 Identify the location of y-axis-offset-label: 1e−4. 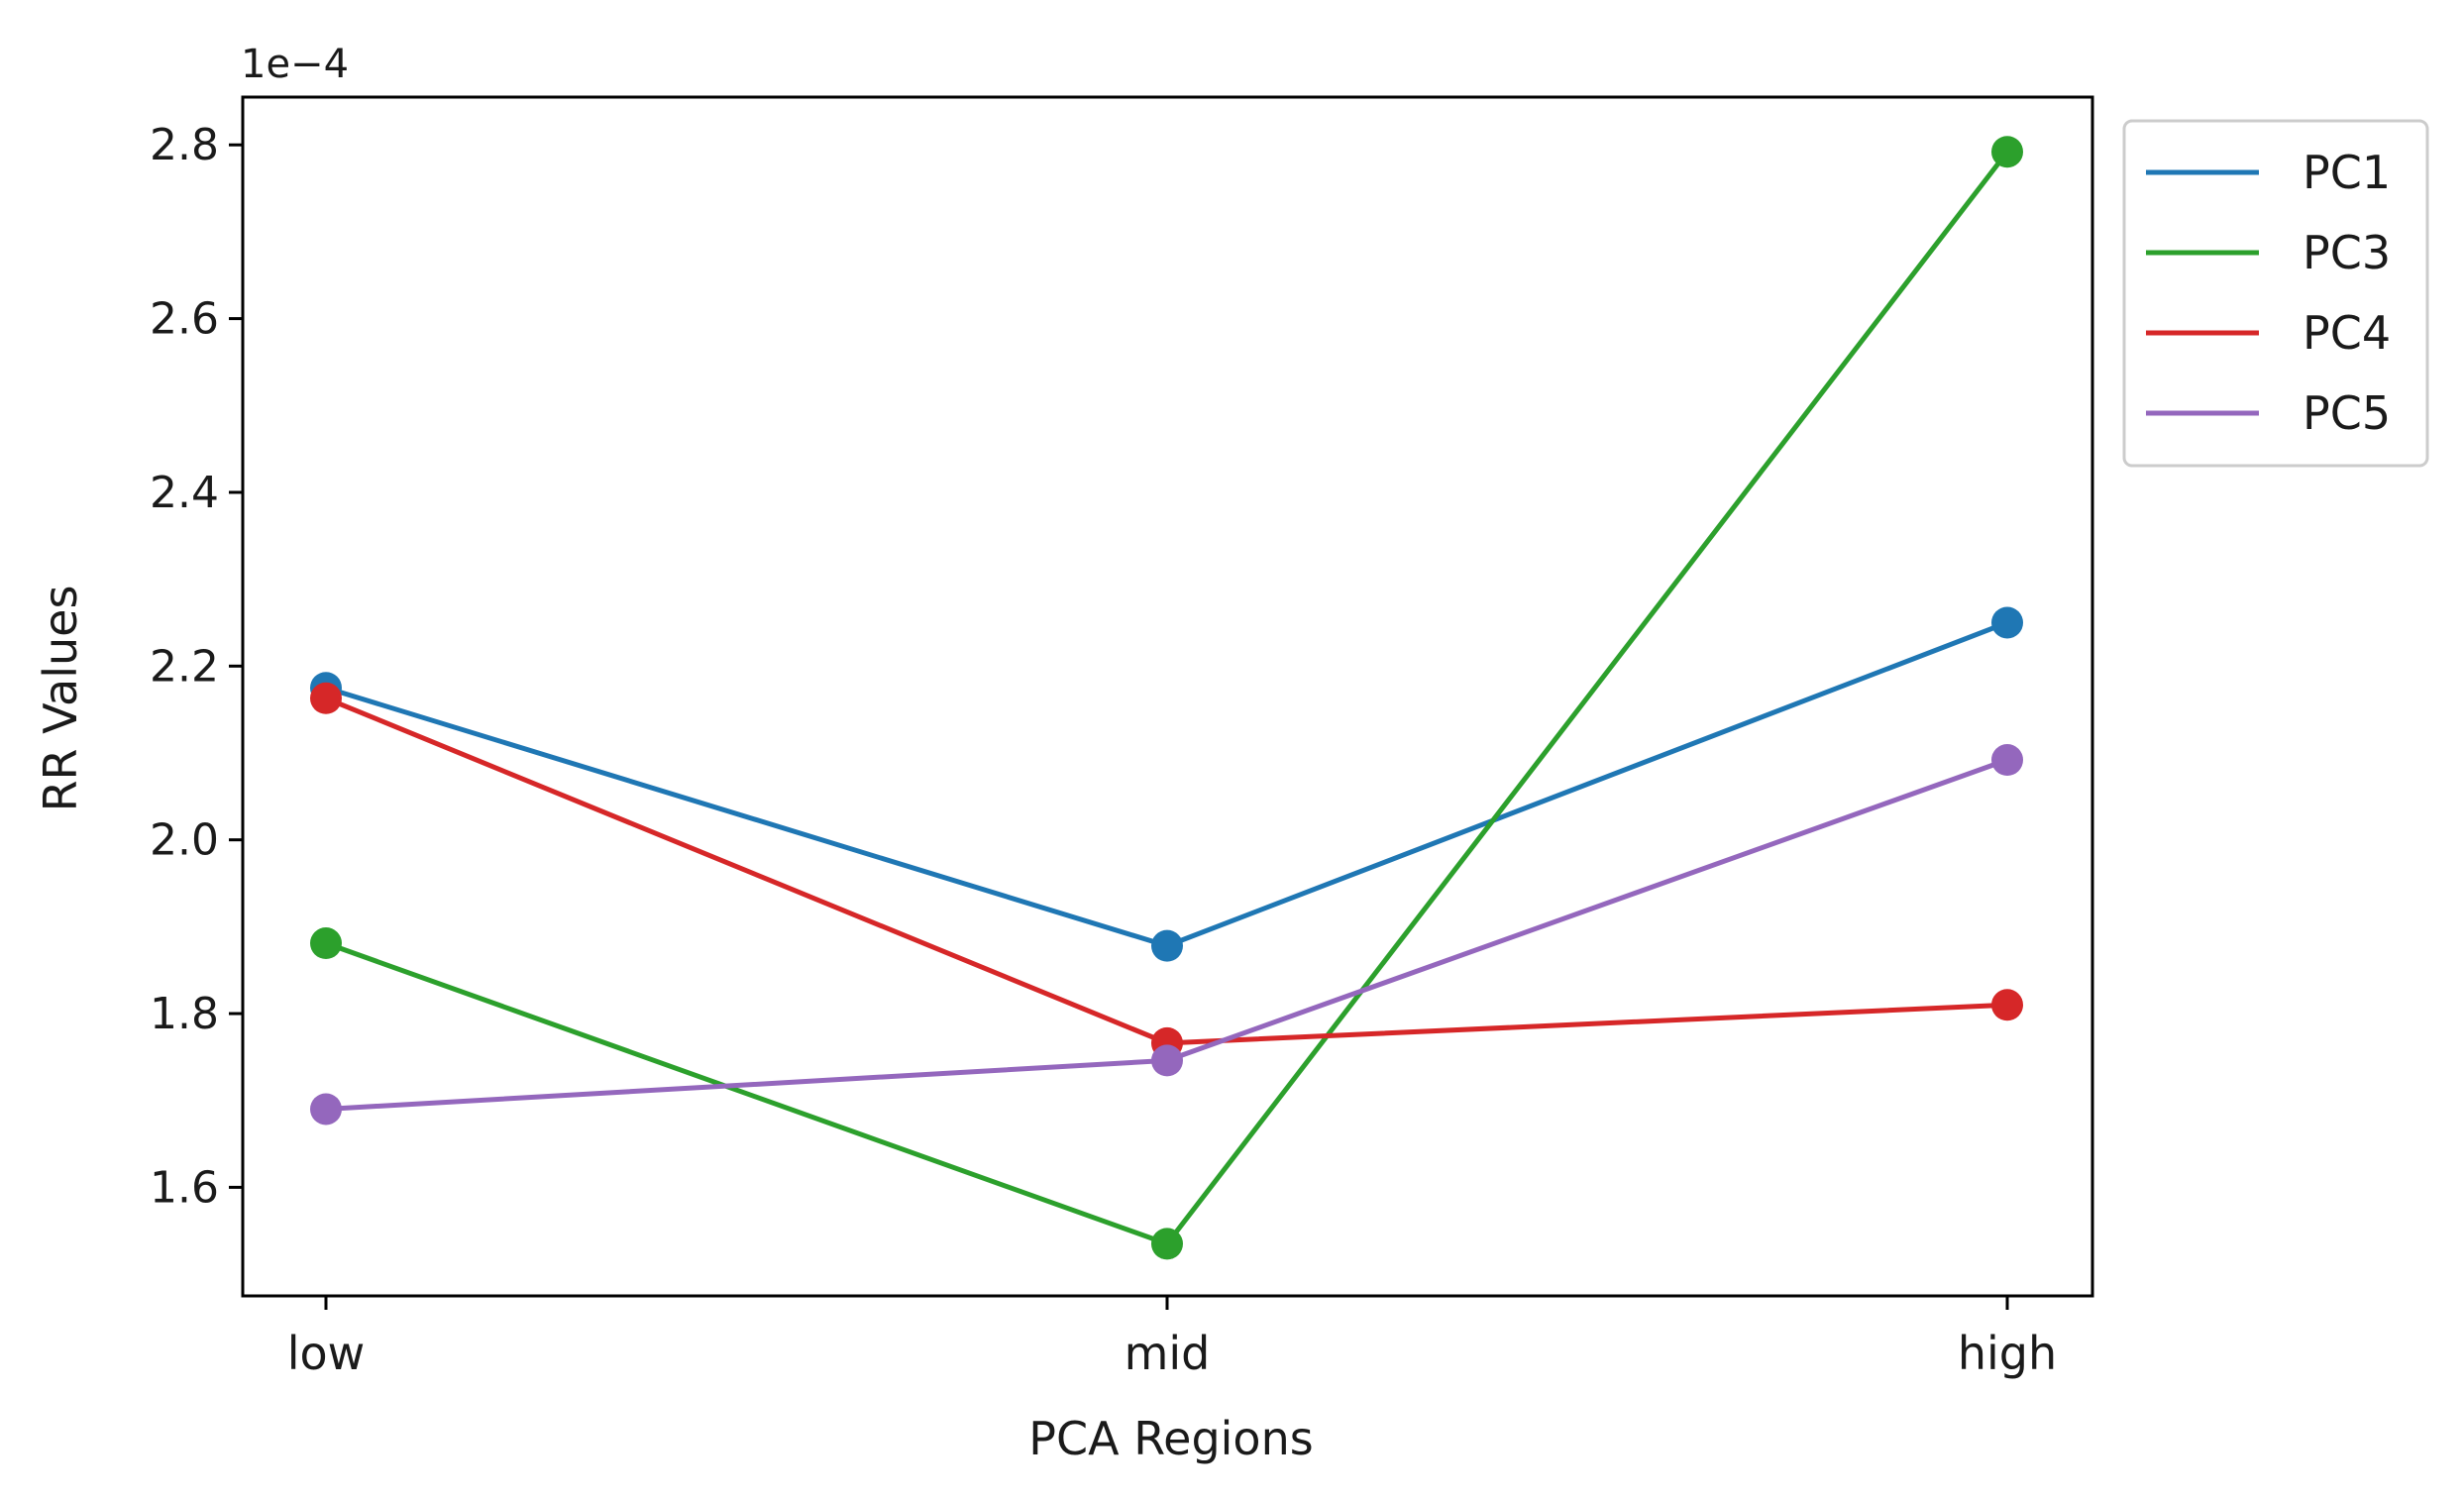
(295, 64).